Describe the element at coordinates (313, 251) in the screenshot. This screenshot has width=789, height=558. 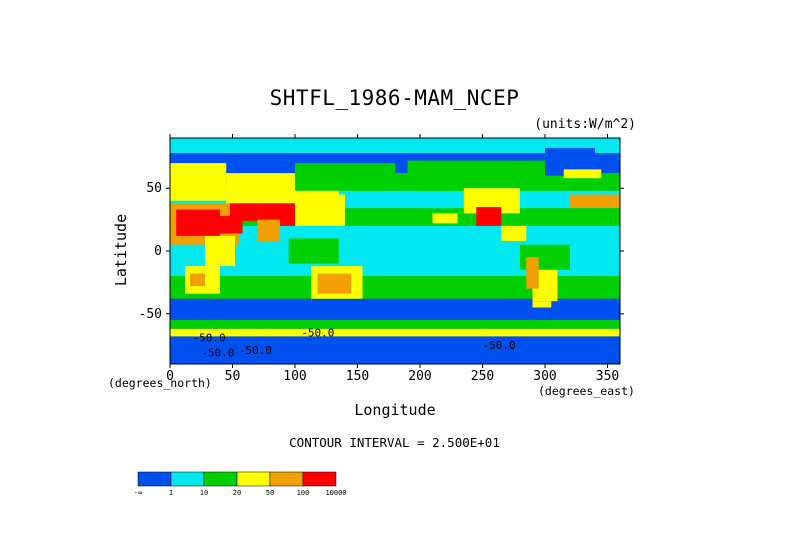
I see `region-se-asia-islands` at that location.